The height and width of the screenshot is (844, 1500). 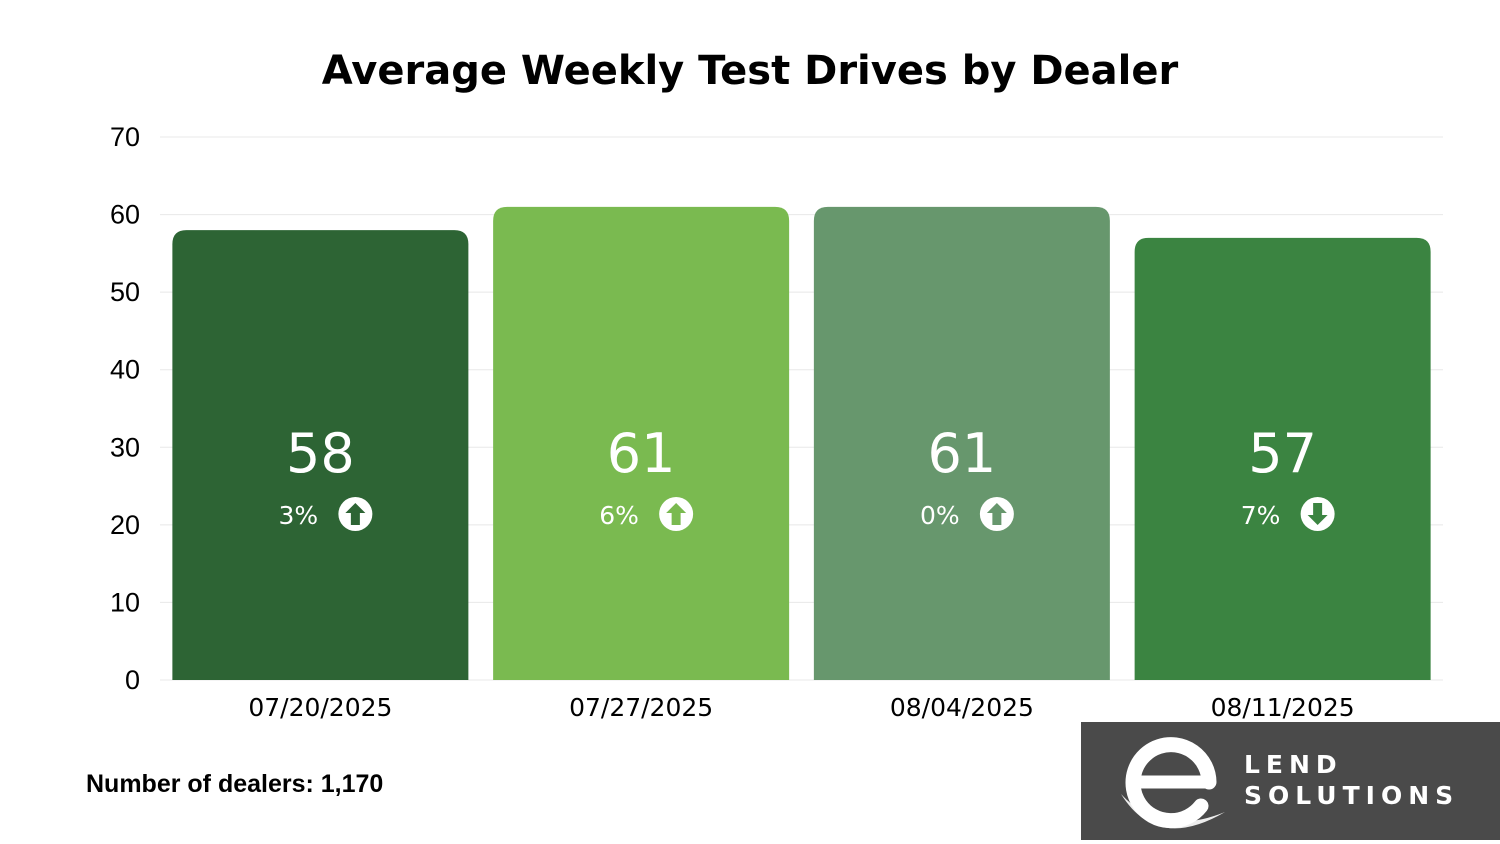 What do you see at coordinates (320, 707) in the screenshot?
I see `x-category-label: 07/20/2025` at bounding box center [320, 707].